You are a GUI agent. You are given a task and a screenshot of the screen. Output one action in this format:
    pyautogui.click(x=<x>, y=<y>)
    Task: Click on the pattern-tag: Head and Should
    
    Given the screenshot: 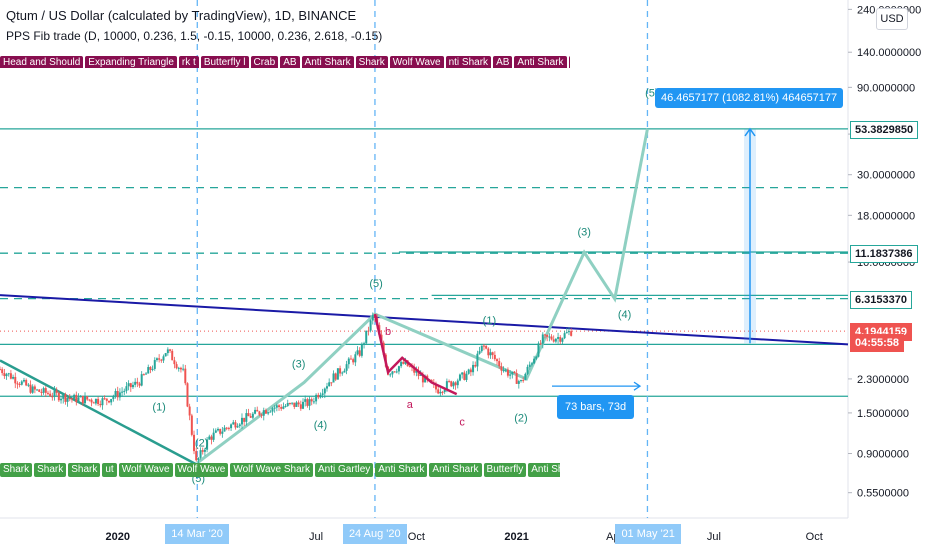 What is the action you would take?
    pyautogui.click(x=42, y=62)
    